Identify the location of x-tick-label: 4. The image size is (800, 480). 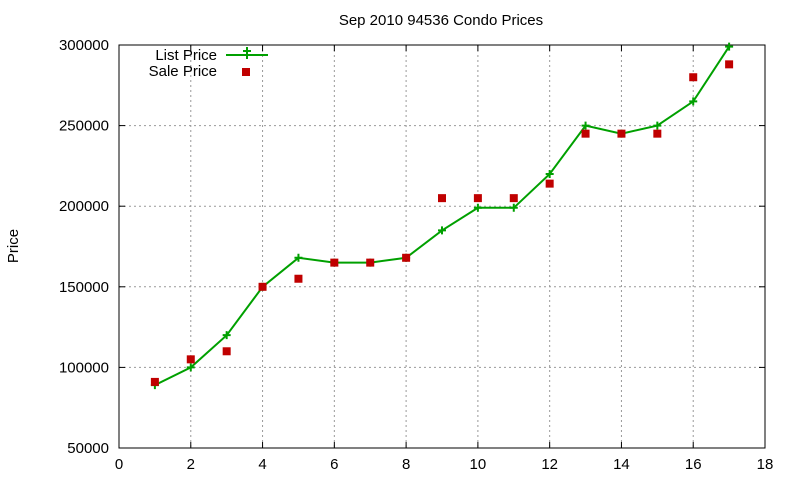
(262, 464).